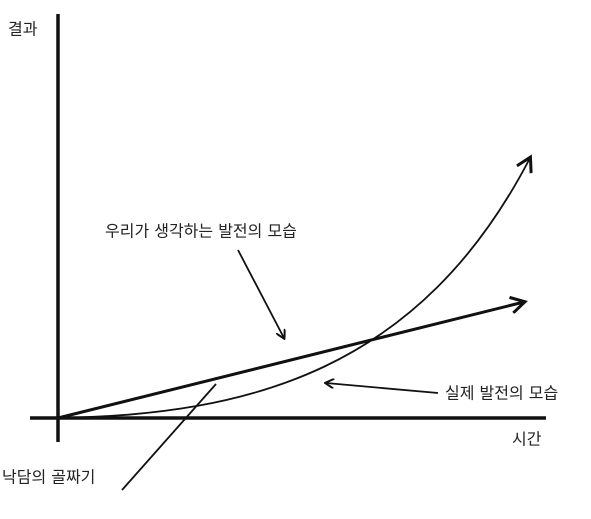 The width and height of the screenshot is (591, 519). I want to click on x-axis-label: 시간, so click(527, 439).